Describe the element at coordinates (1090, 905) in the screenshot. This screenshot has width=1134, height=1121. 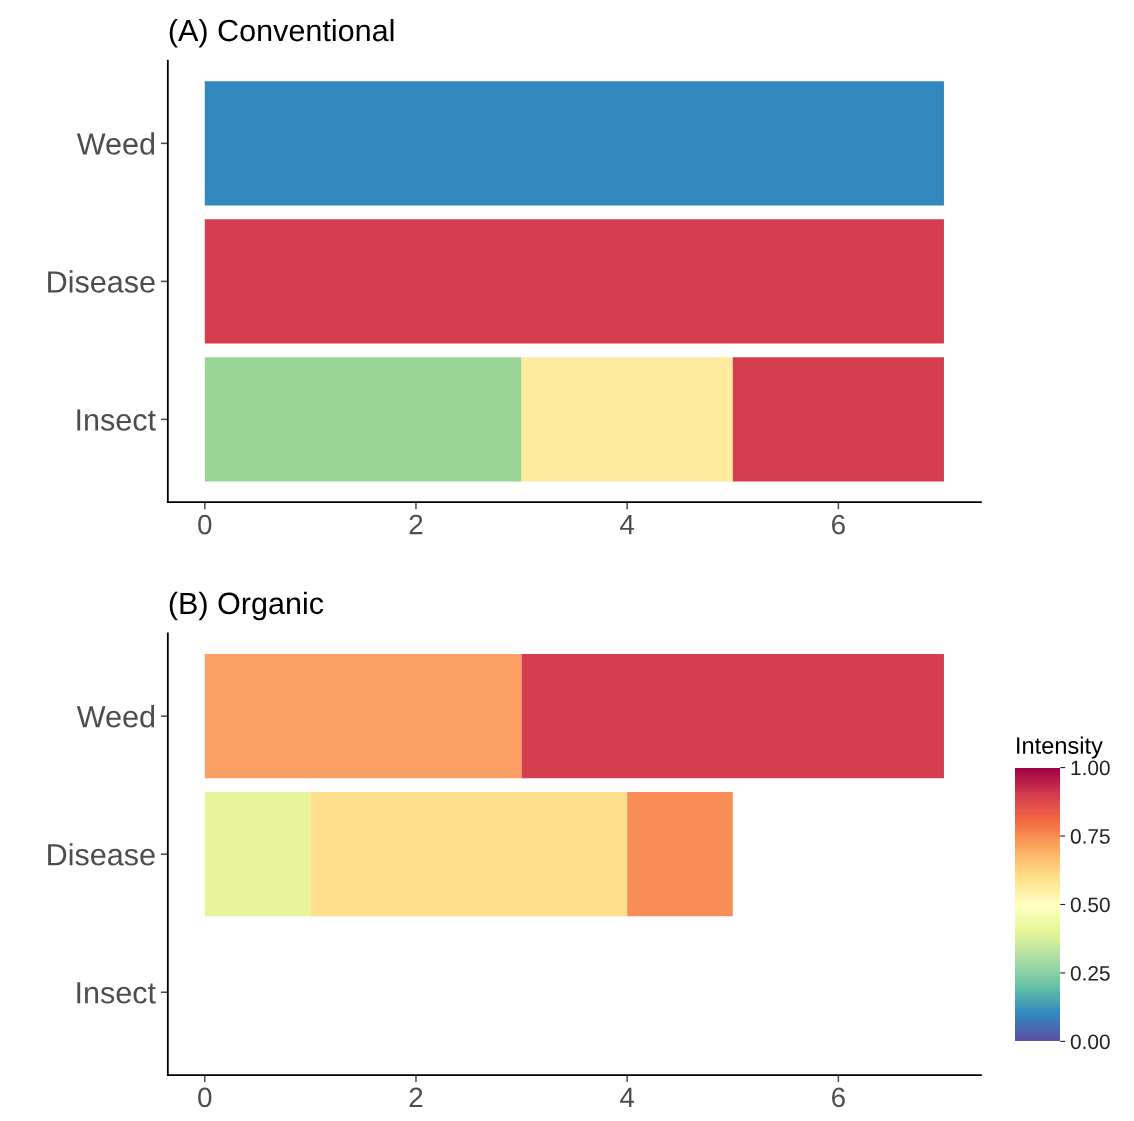
I see `color-bar-label: 0.50` at that location.